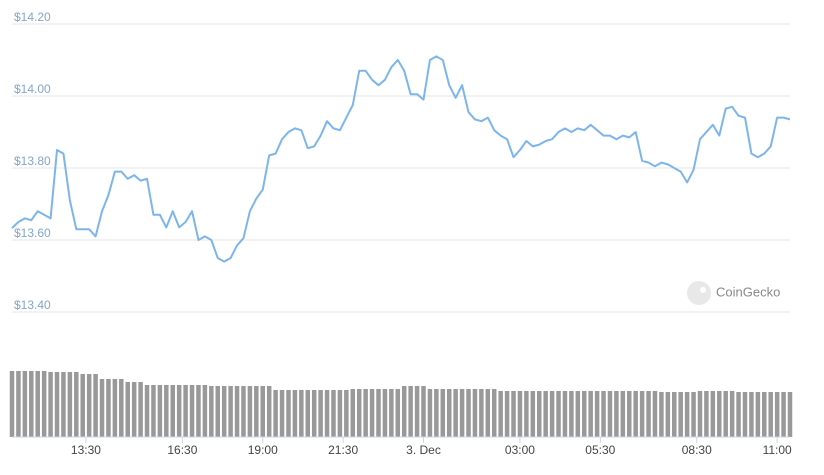  What do you see at coordinates (699, 293) in the screenshot?
I see `watermark-logo` at bounding box center [699, 293].